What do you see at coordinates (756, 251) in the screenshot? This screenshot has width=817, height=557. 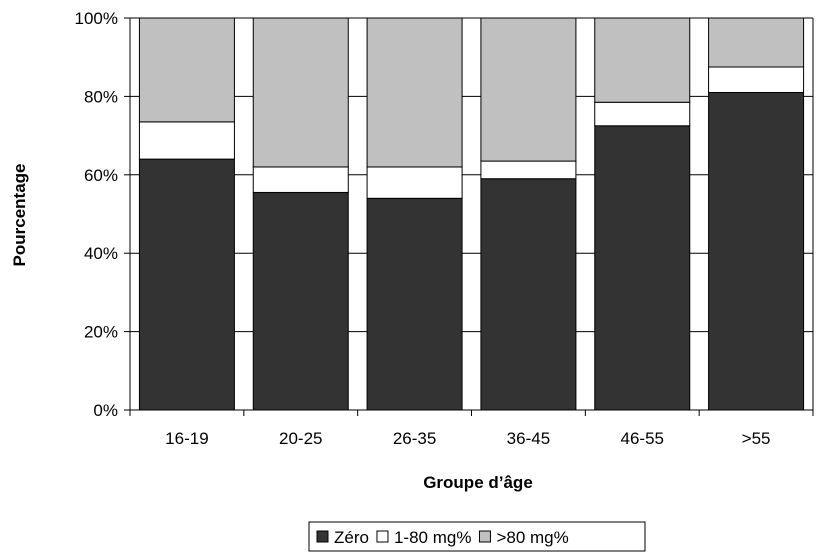 I see `bar->55-series-0` at bounding box center [756, 251].